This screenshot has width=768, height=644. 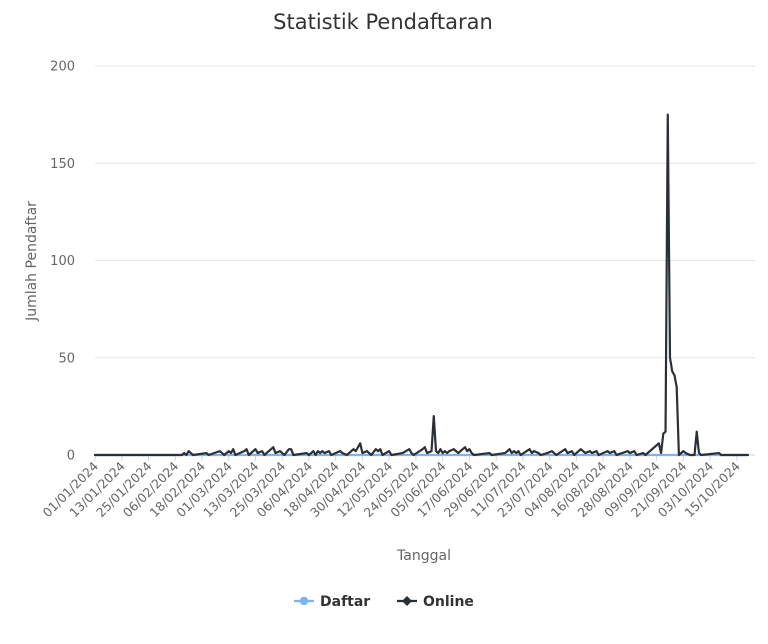 What do you see at coordinates (384, 602) in the screenshot?
I see `legend: Daftar Online` at bounding box center [384, 602].